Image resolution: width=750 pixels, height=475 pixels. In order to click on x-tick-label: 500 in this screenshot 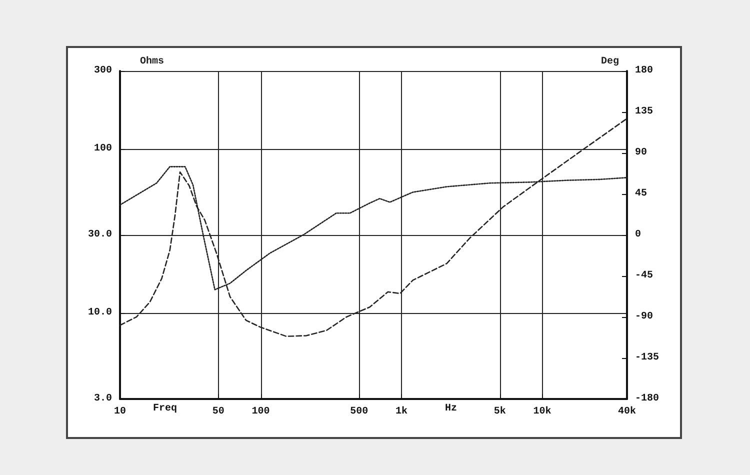, I will do `click(359, 412)`.